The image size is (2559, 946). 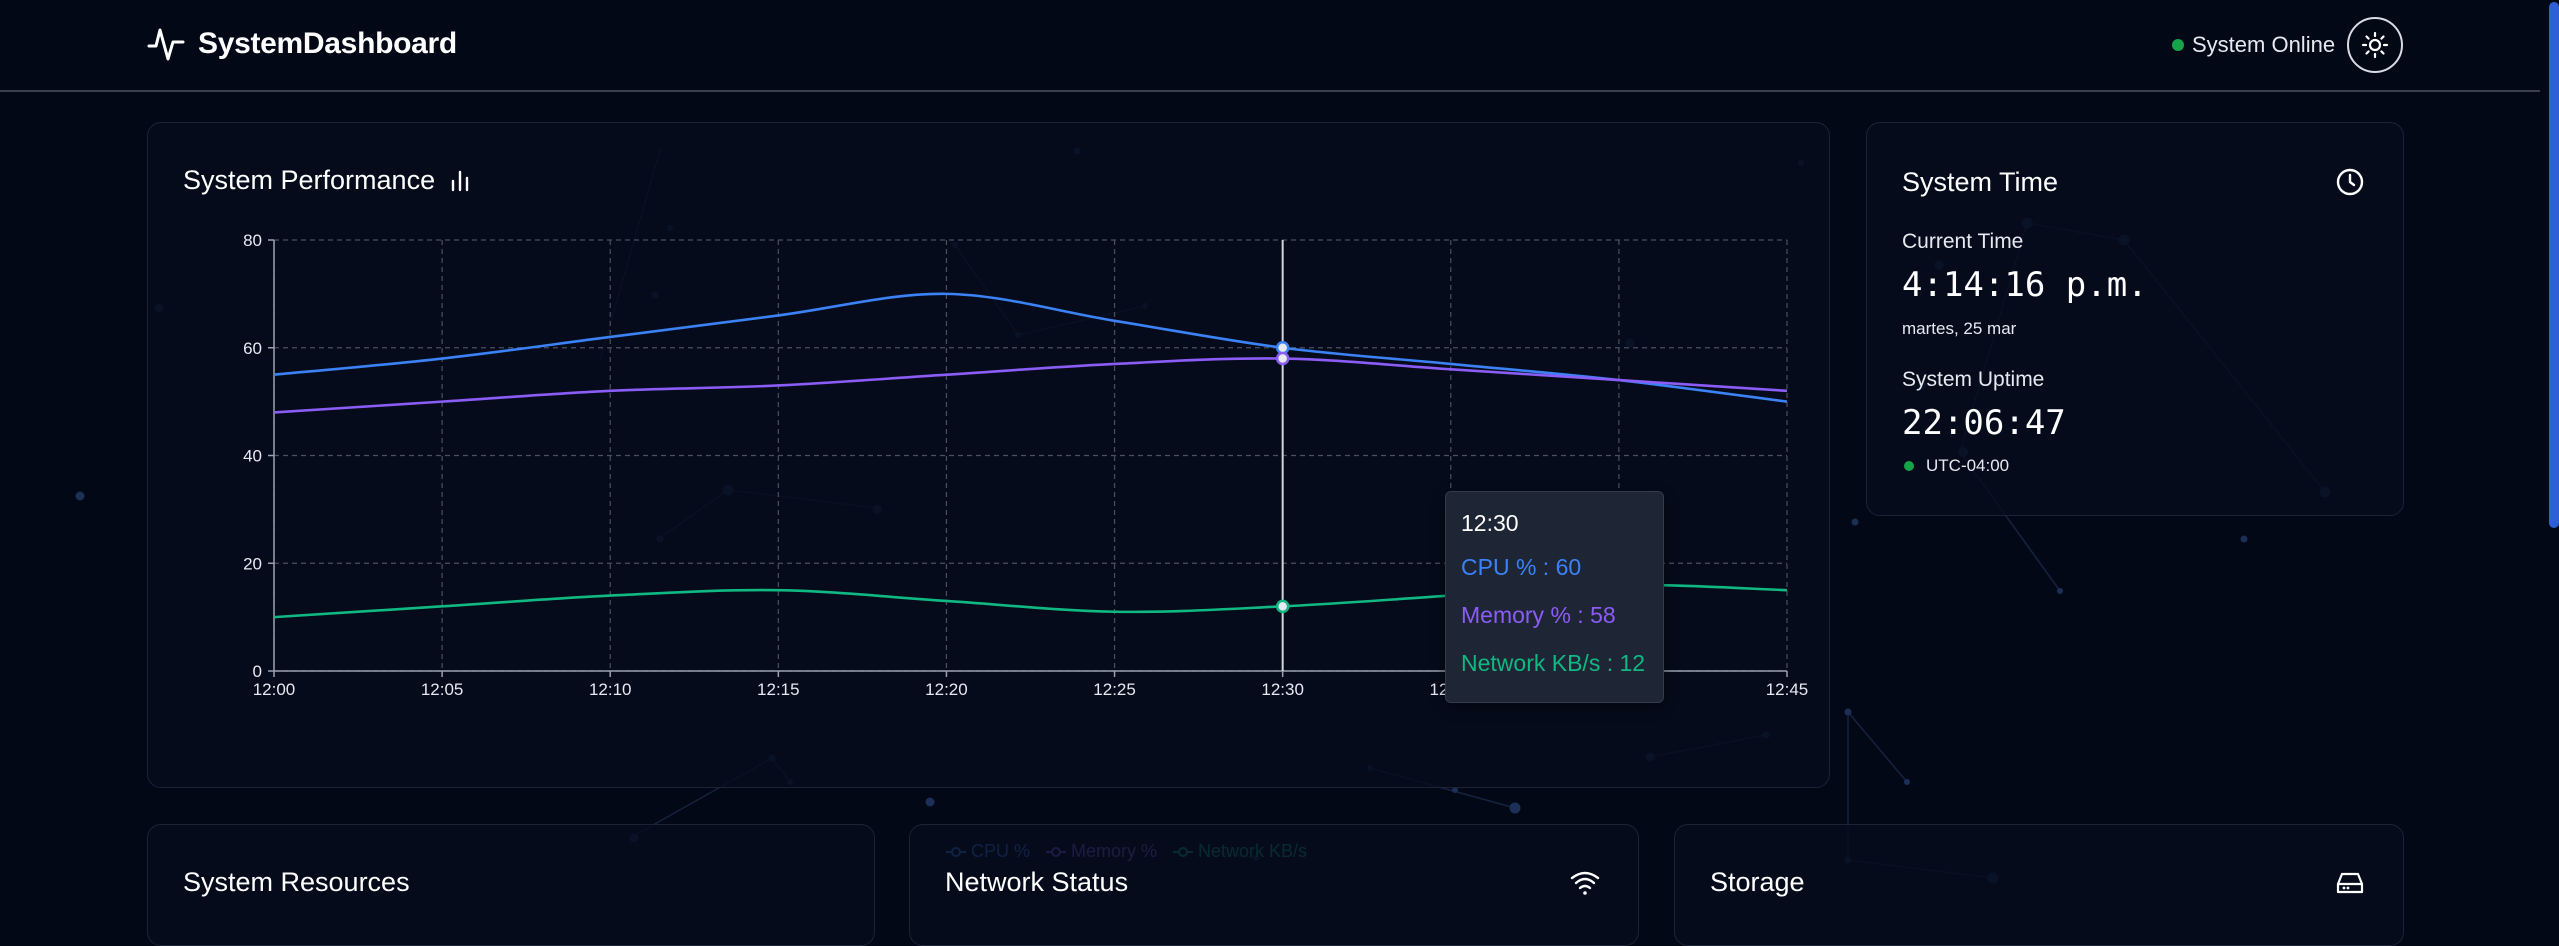 I want to click on brand: SystemDashboard, so click(x=301, y=44).